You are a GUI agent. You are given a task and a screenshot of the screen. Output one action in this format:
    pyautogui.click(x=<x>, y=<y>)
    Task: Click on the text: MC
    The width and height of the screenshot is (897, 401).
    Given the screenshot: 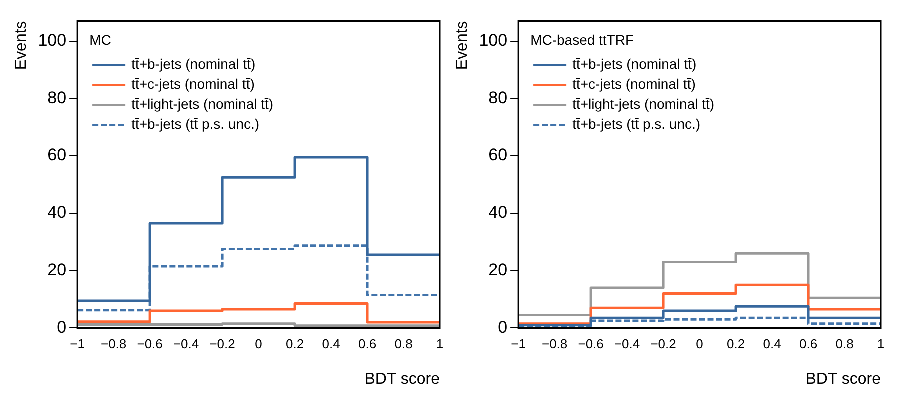 What is the action you would take?
    pyautogui.click(x=101, y=40)
    